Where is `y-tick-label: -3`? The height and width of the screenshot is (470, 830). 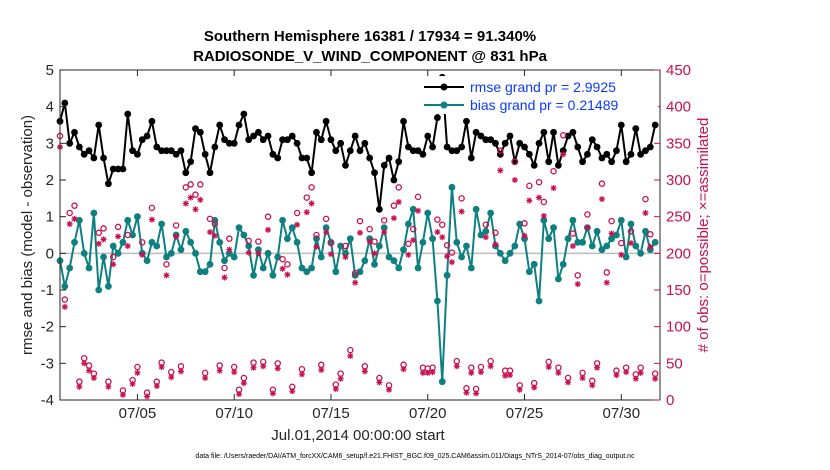
y-tick-label: -3 is located at coordinates (47, 363).